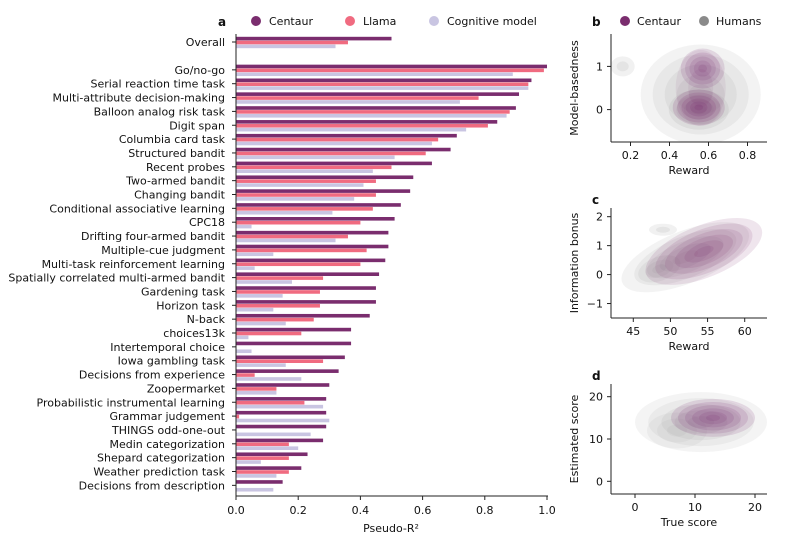 This screenshot has height=544, width=800. What do you see at coordinates (631, 155) in the screenshot?
I see `xtick-label: 0.2` at bounding box center [631, 155].